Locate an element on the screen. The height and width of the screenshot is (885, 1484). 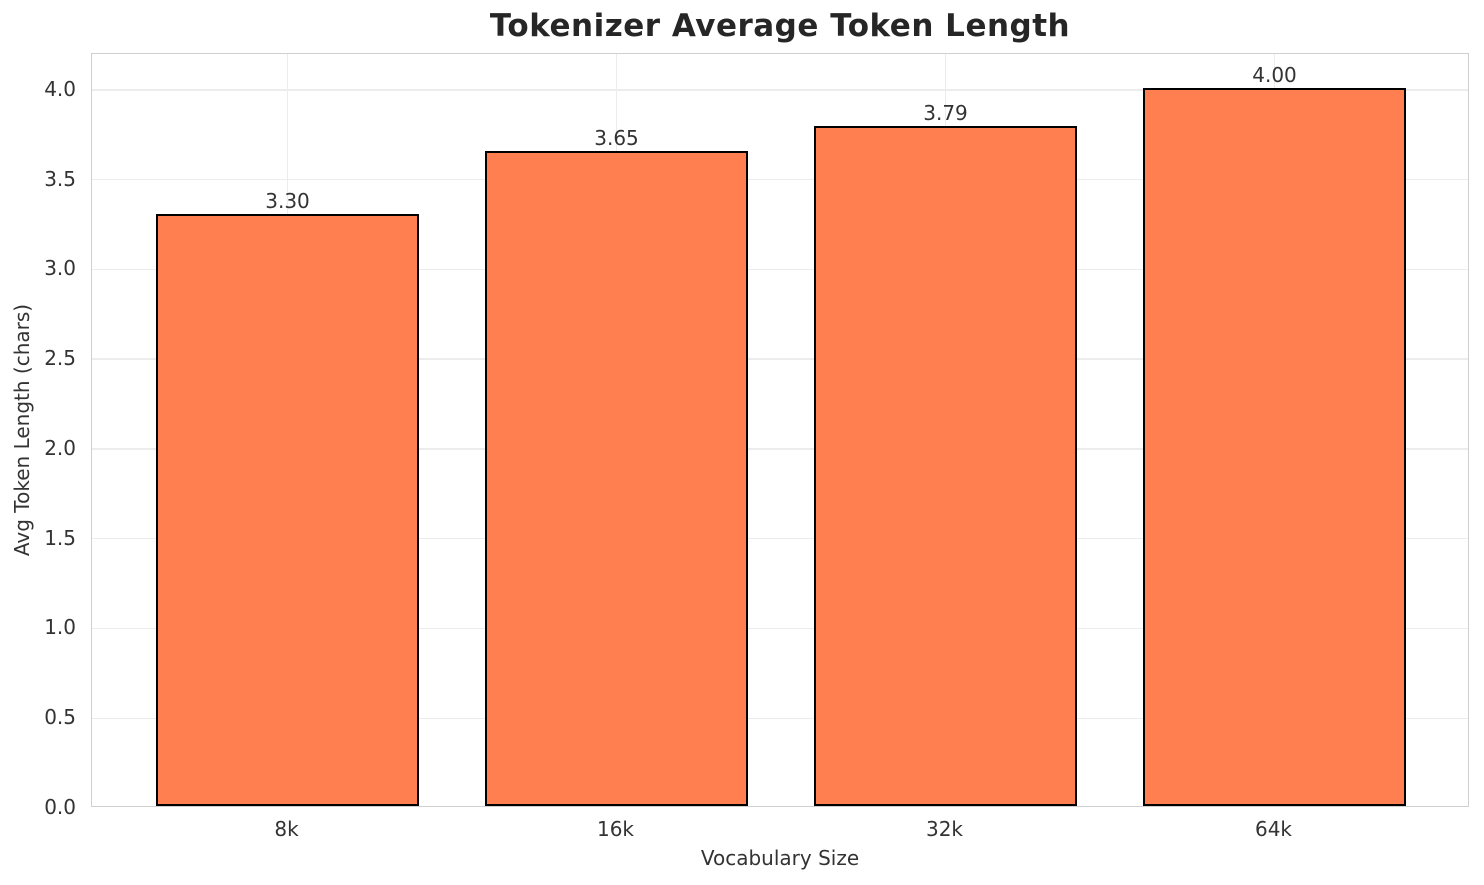
x-tick-label: 32k is located at coordinates (944, 829).